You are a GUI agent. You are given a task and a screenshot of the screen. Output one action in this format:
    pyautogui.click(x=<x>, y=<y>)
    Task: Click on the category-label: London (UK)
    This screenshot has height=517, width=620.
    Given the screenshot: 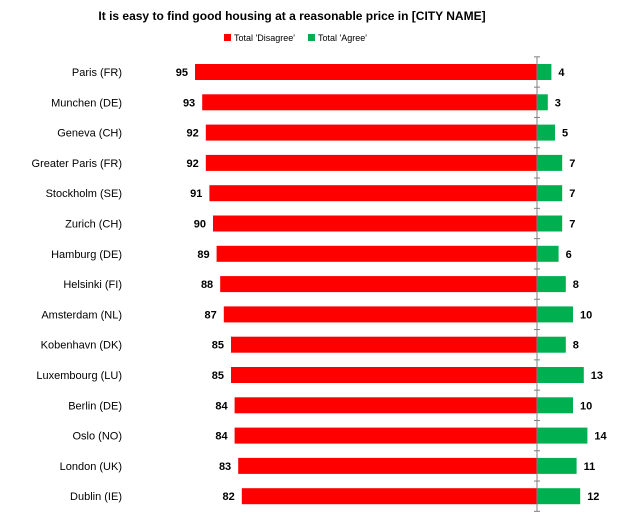 What is the action you would take?
    pyautogui.click(x=91, y=467)
    